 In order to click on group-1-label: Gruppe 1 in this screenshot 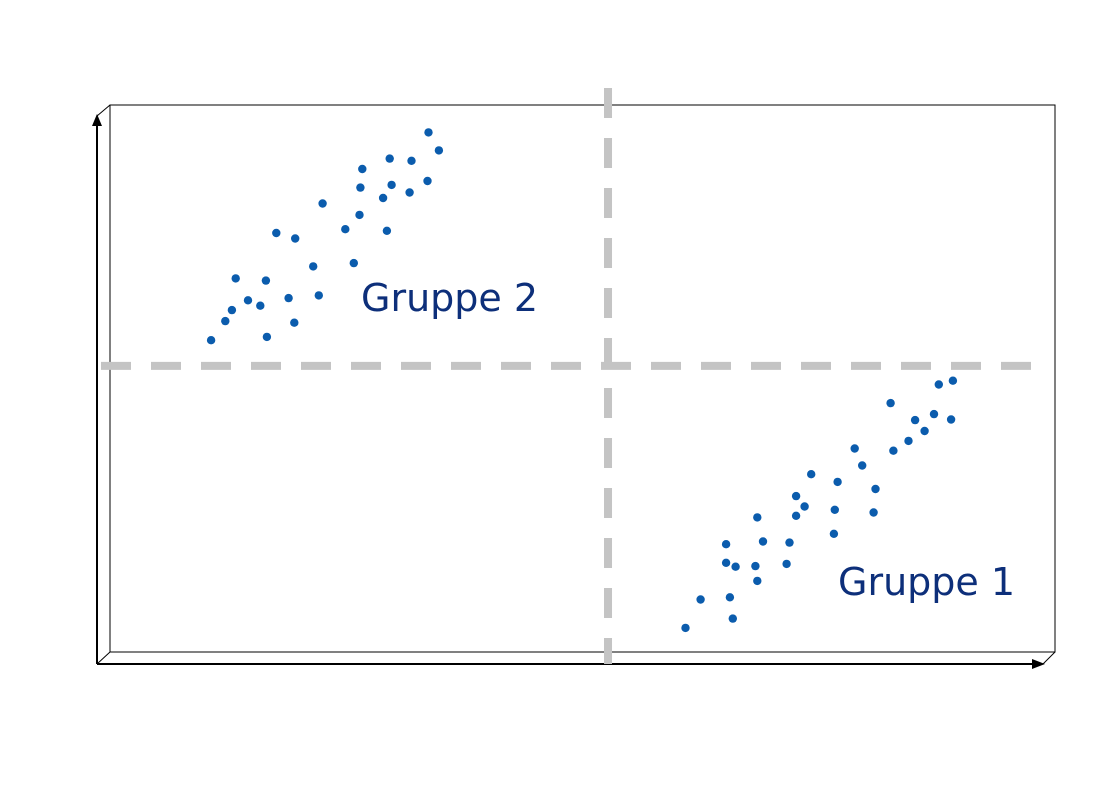, I will do `click(926, 582)`.